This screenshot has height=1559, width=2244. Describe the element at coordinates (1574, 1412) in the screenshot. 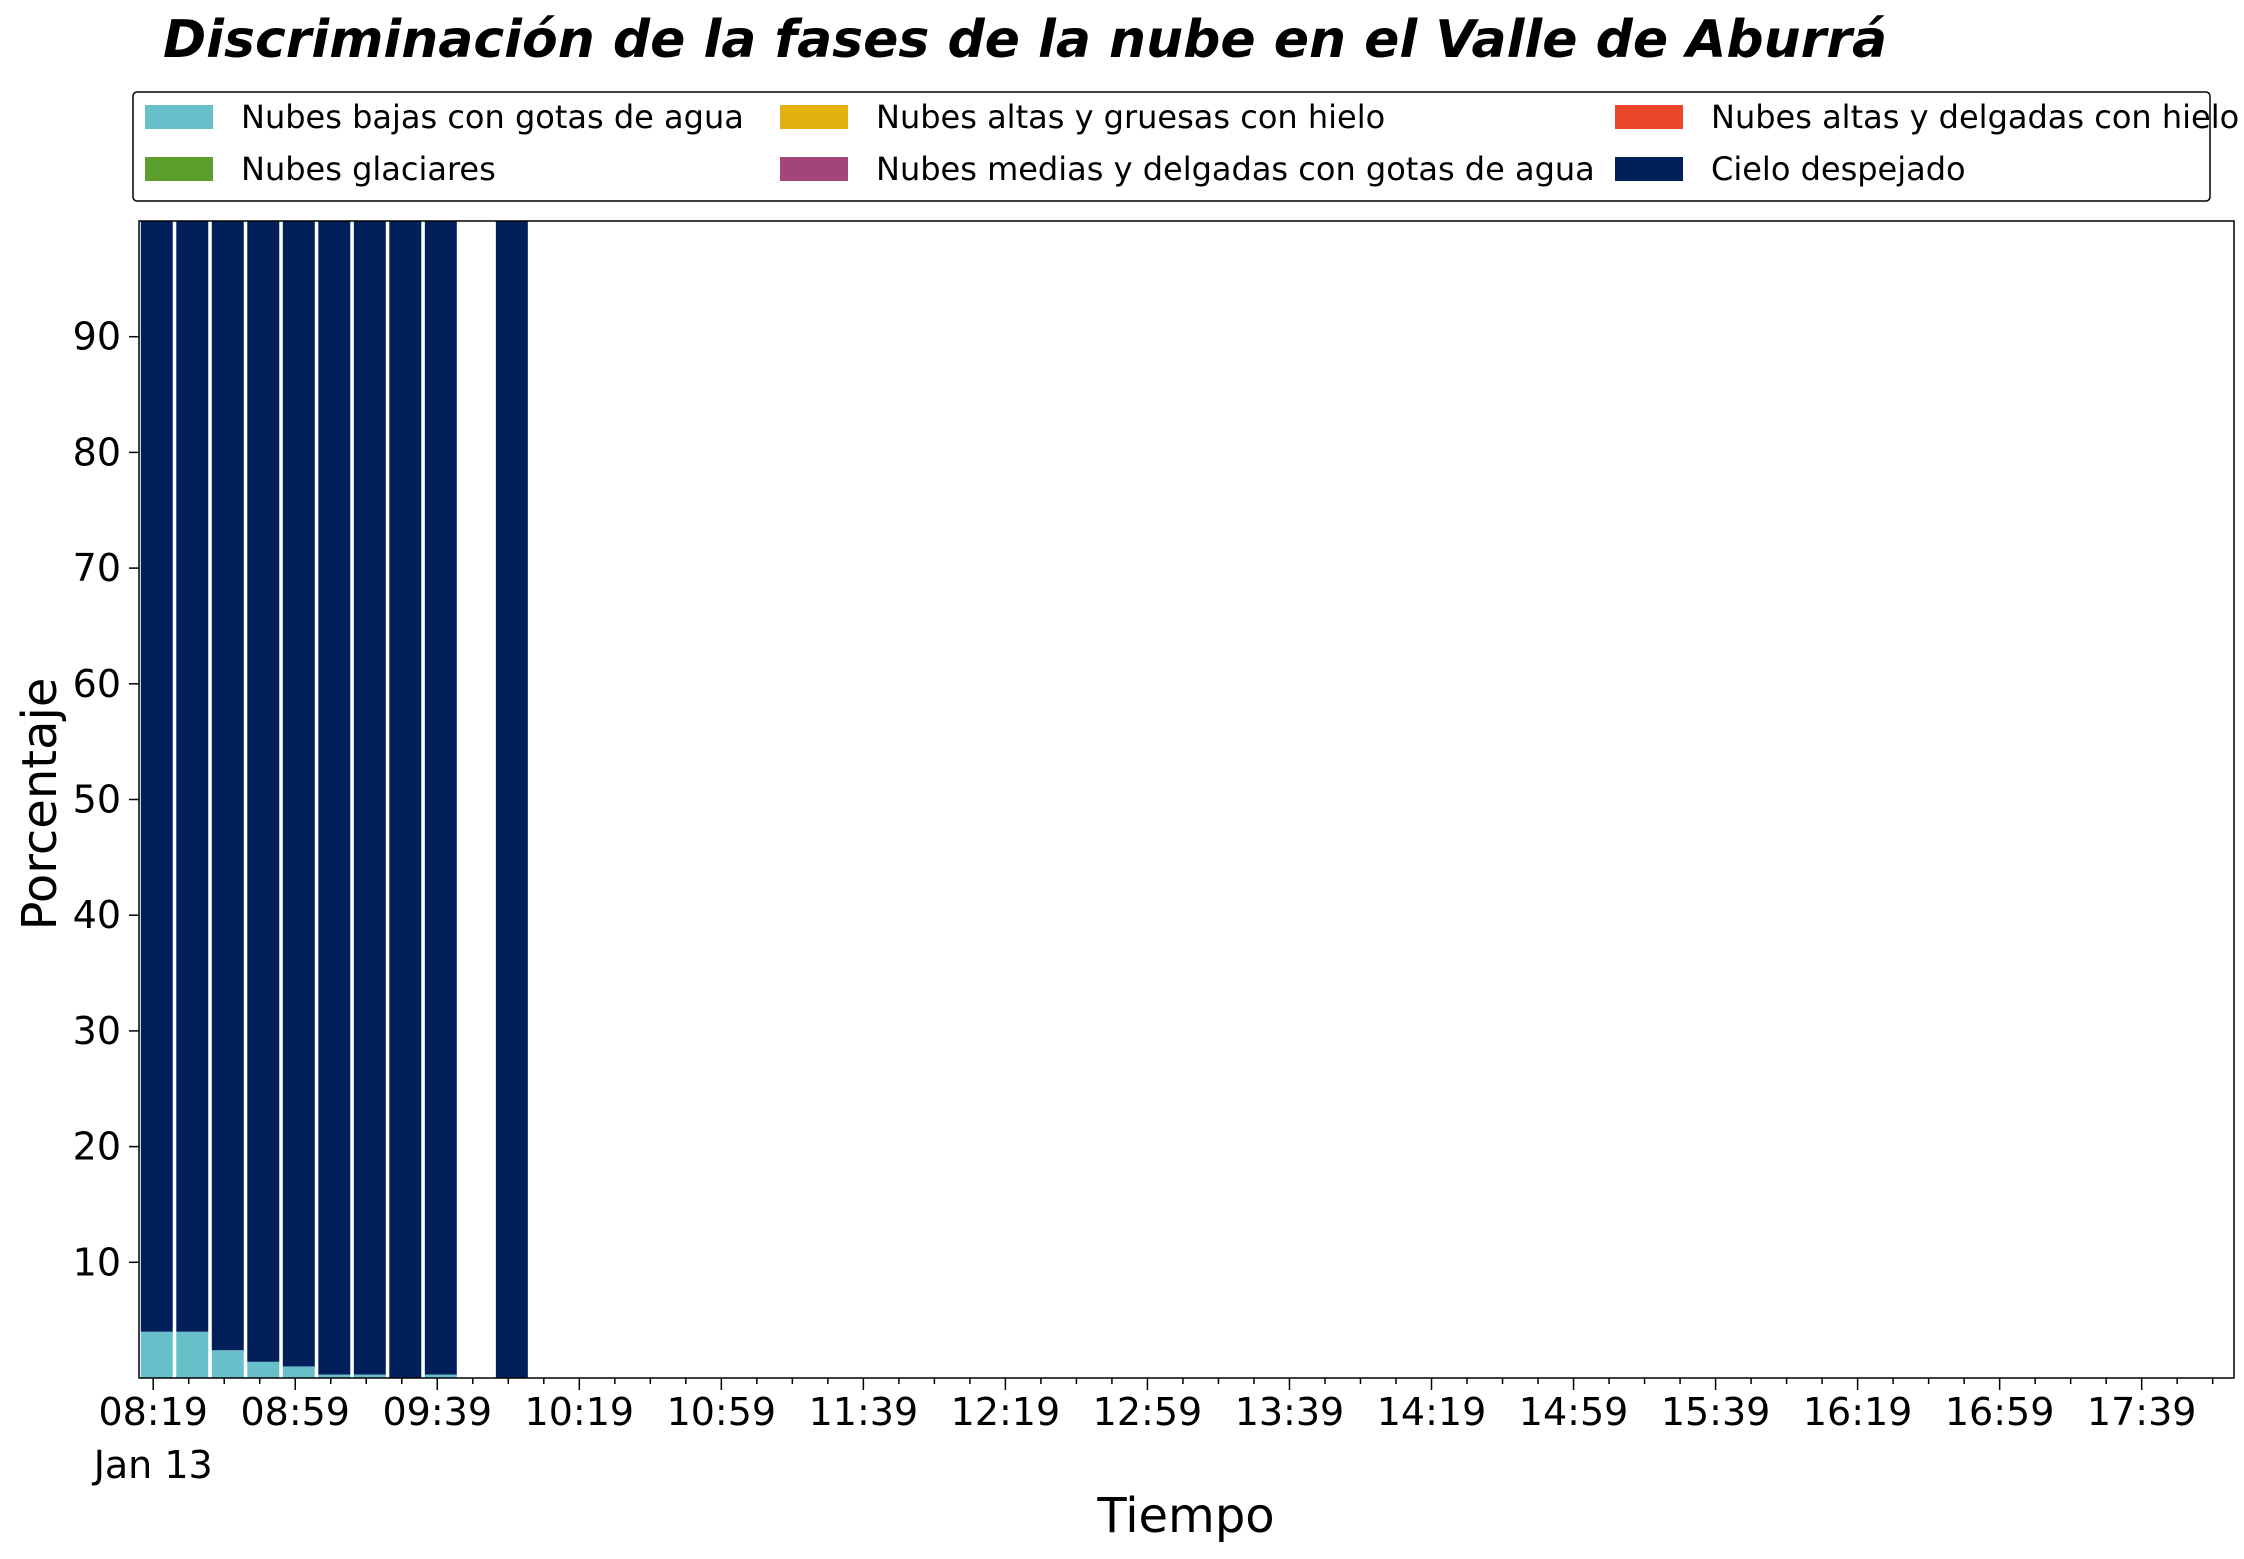

I see `x-tick-label-1459: 14:59` at that location.